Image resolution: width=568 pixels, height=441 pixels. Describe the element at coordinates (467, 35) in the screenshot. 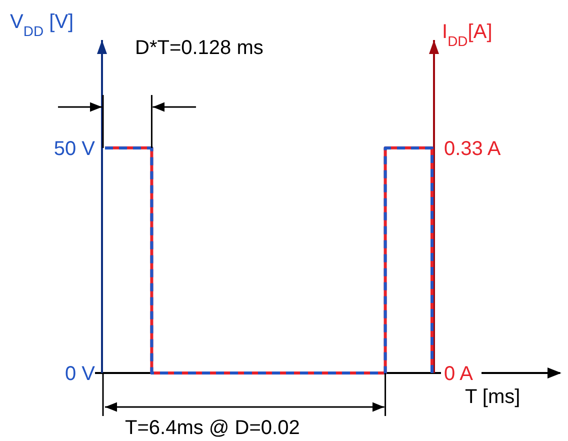

I see `y2-axis-title: I$_{DD}$[A]` at that location.